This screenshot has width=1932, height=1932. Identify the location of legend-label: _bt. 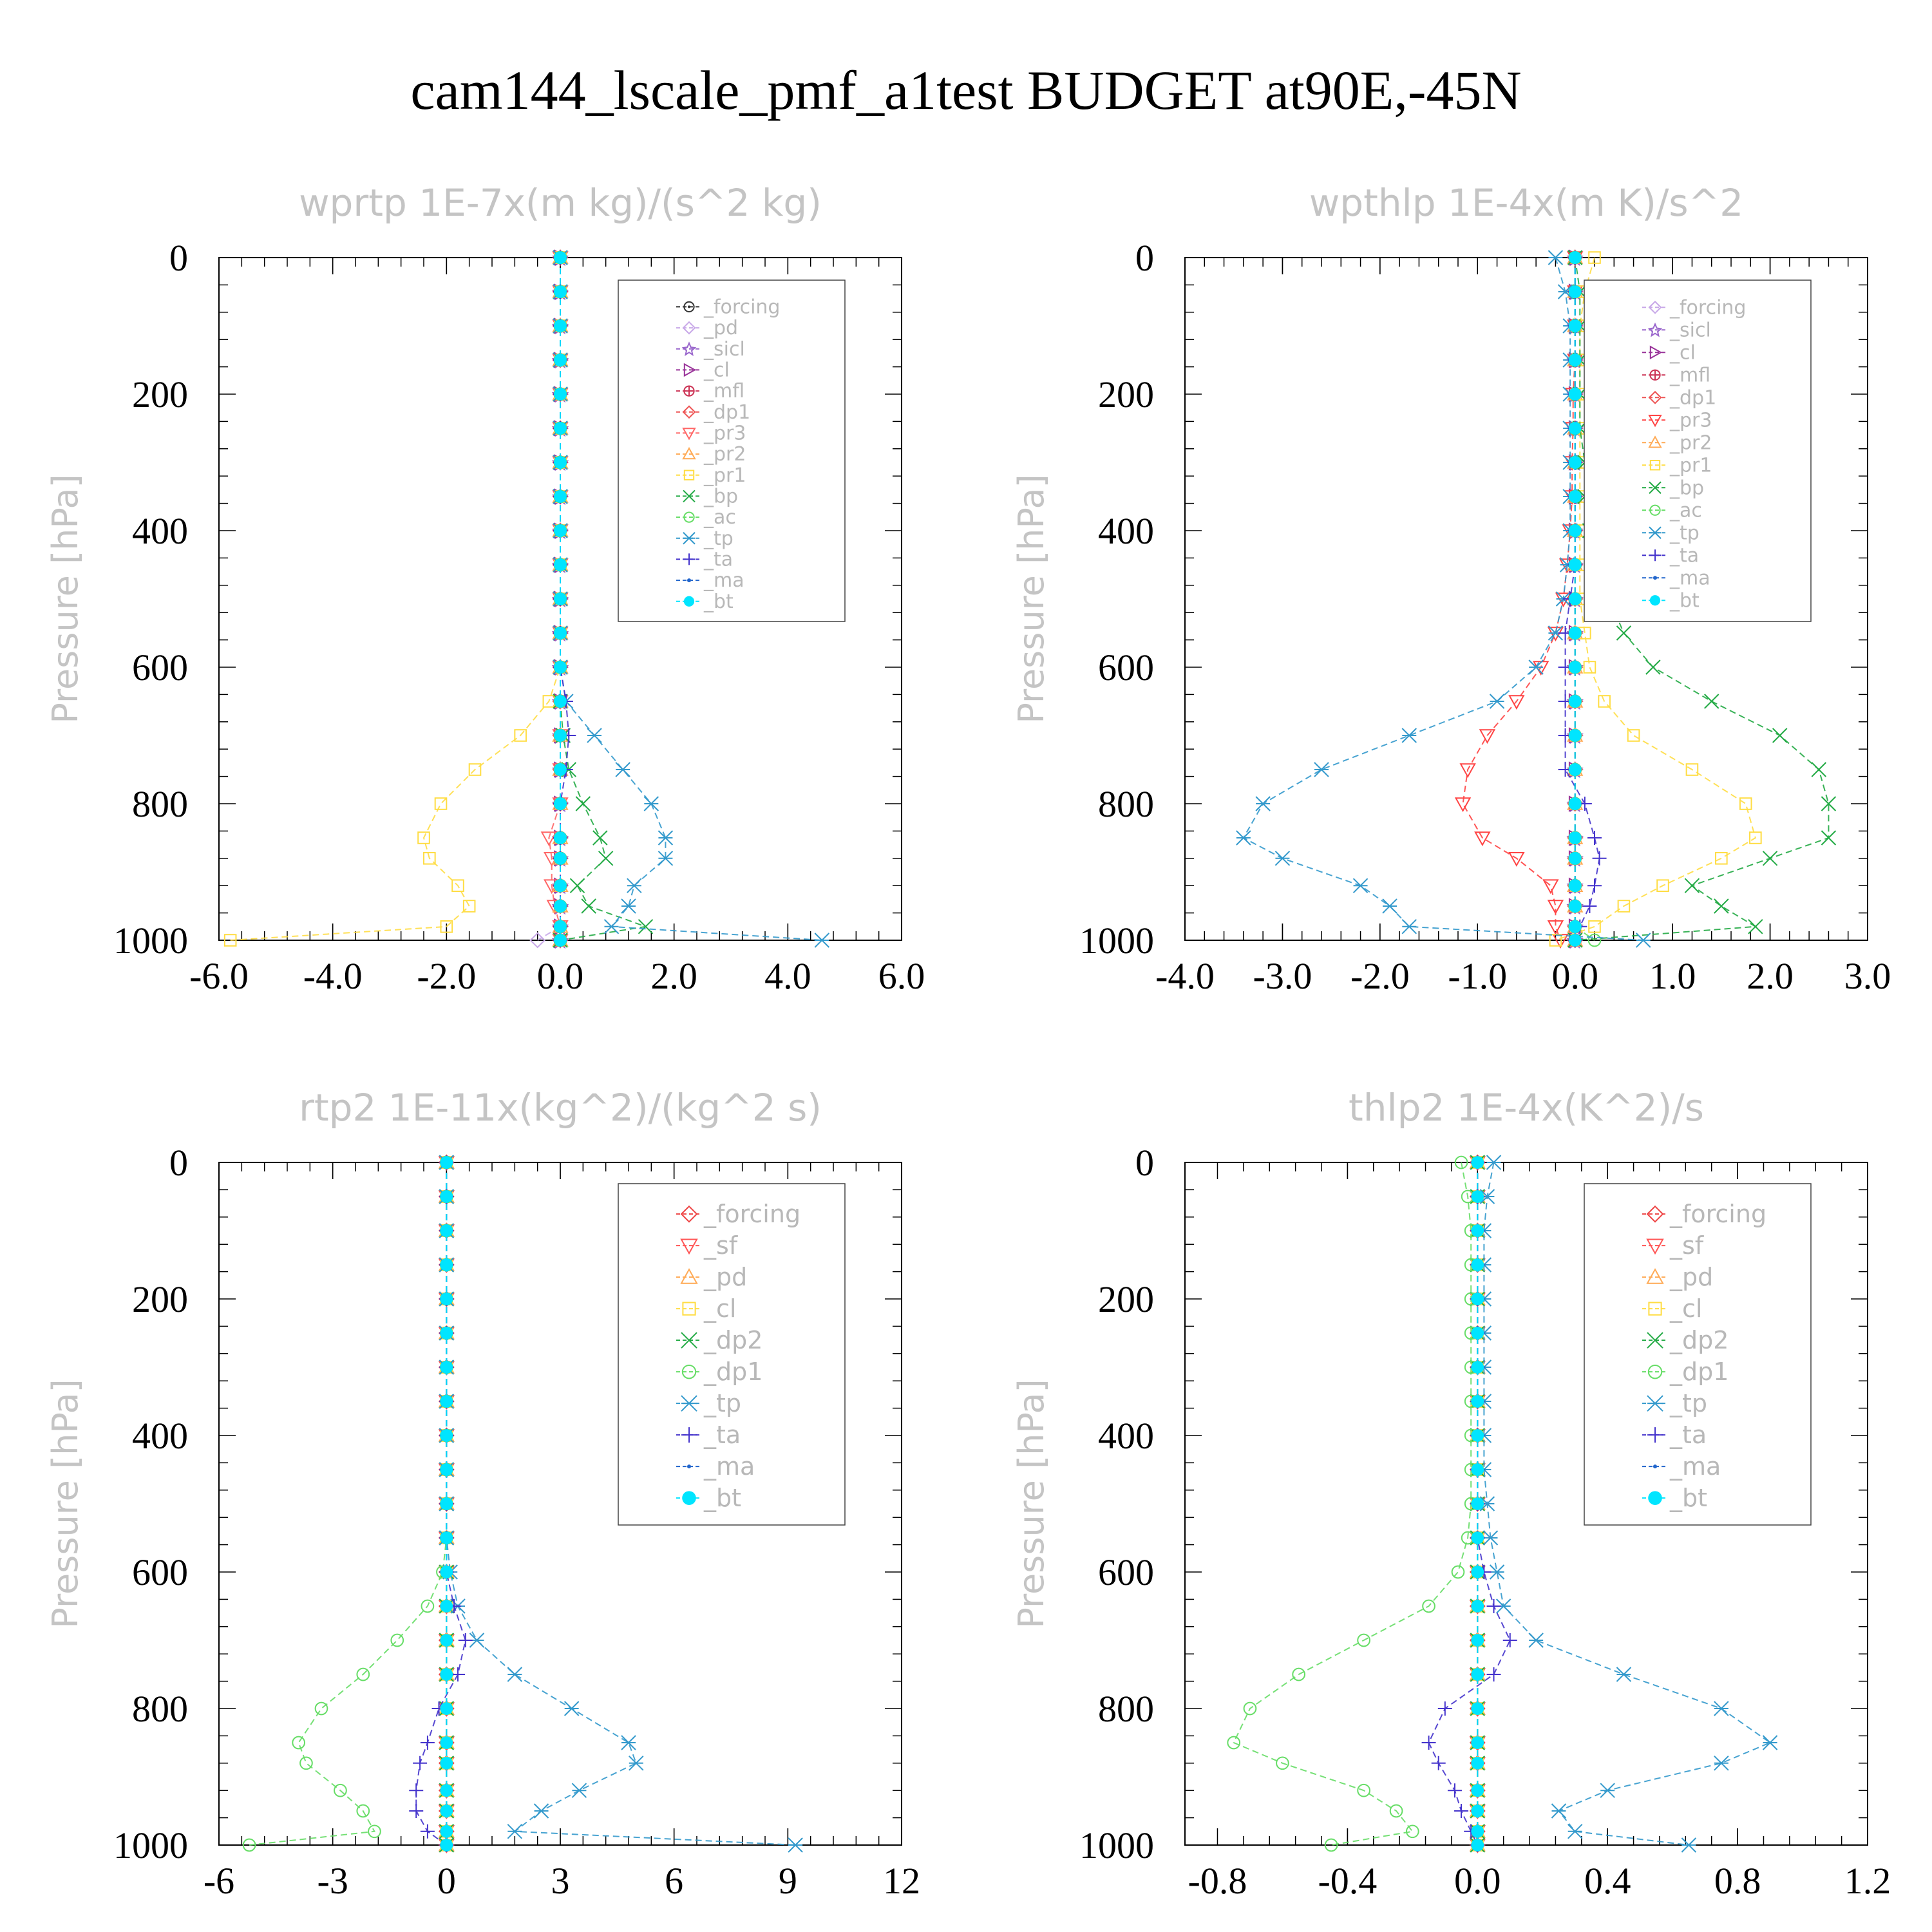
(722, 1498).